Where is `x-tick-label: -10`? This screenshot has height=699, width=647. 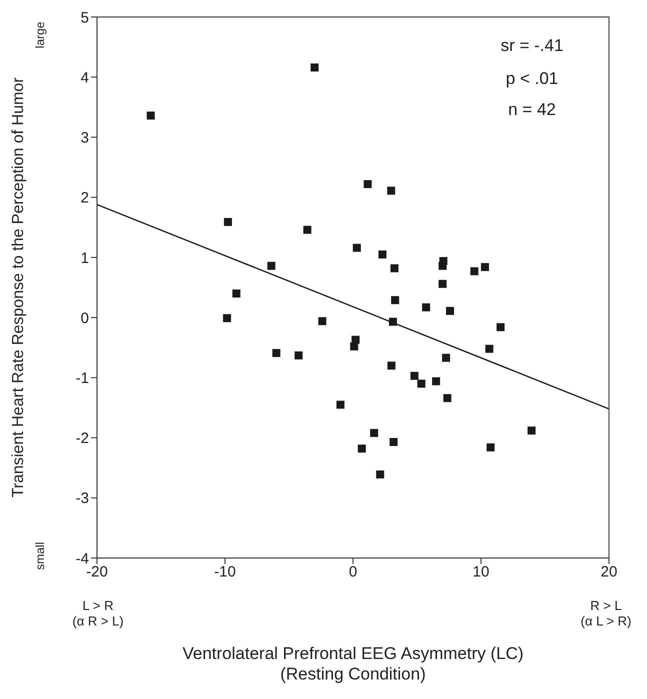 x-tick-label: -10 is located at coordinates (225, 572).